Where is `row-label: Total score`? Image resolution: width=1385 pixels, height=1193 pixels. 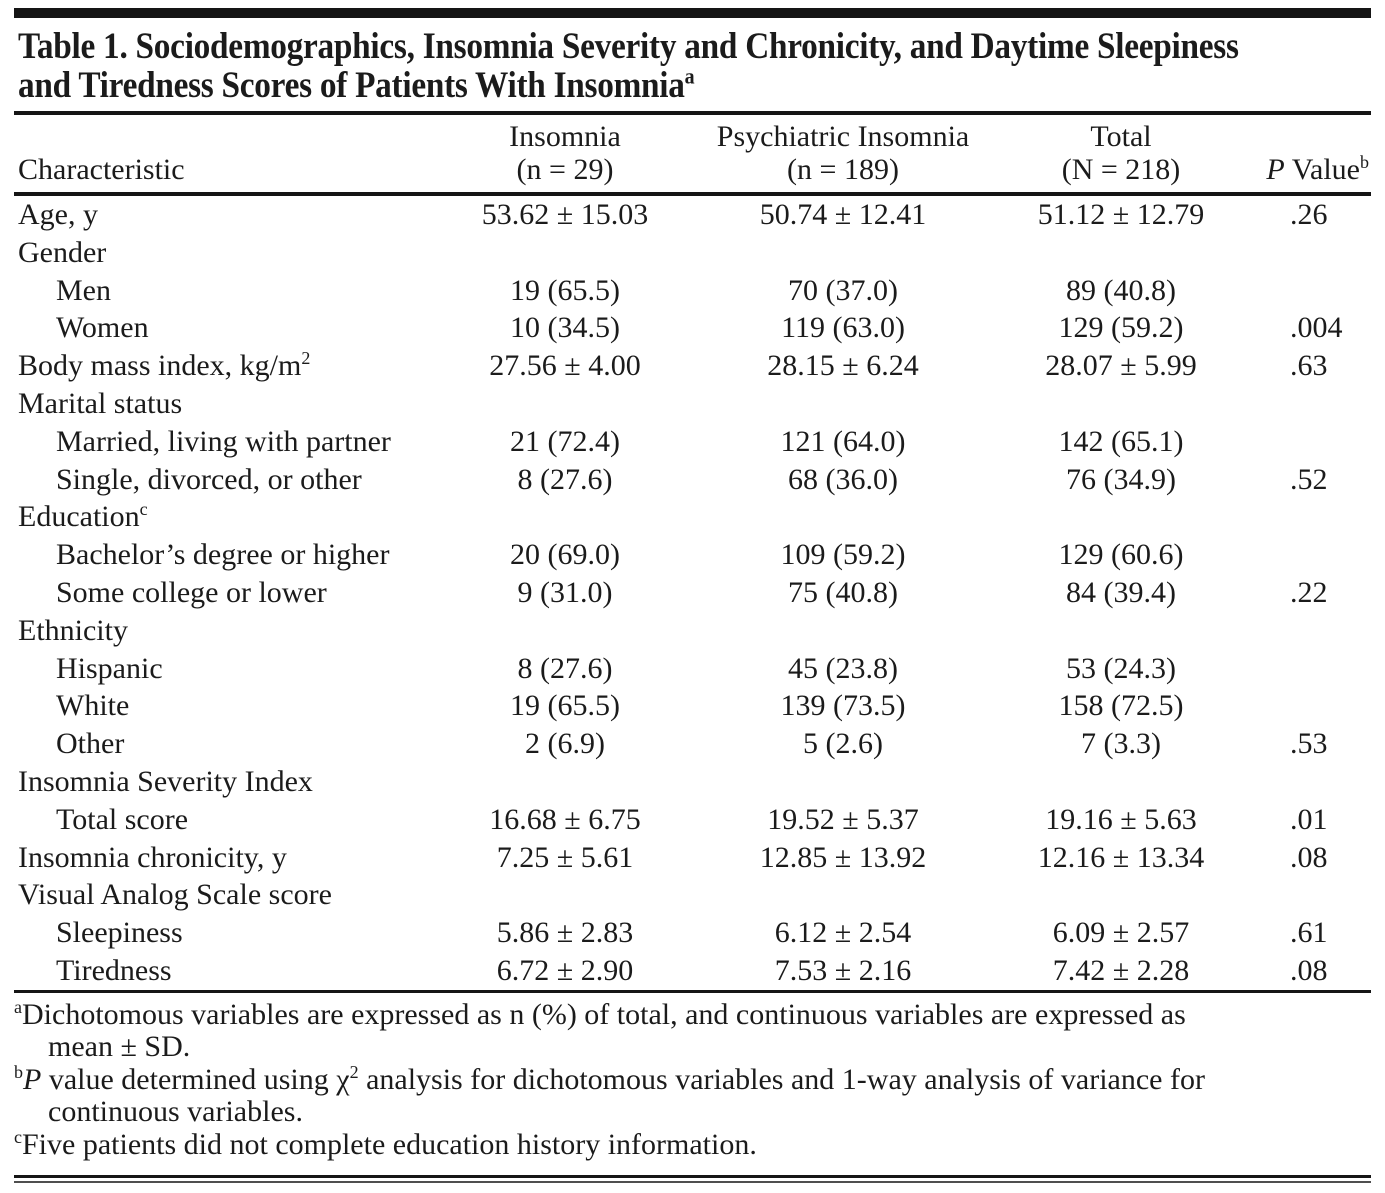 row-label: Total score is located at coordinates (227, 820).